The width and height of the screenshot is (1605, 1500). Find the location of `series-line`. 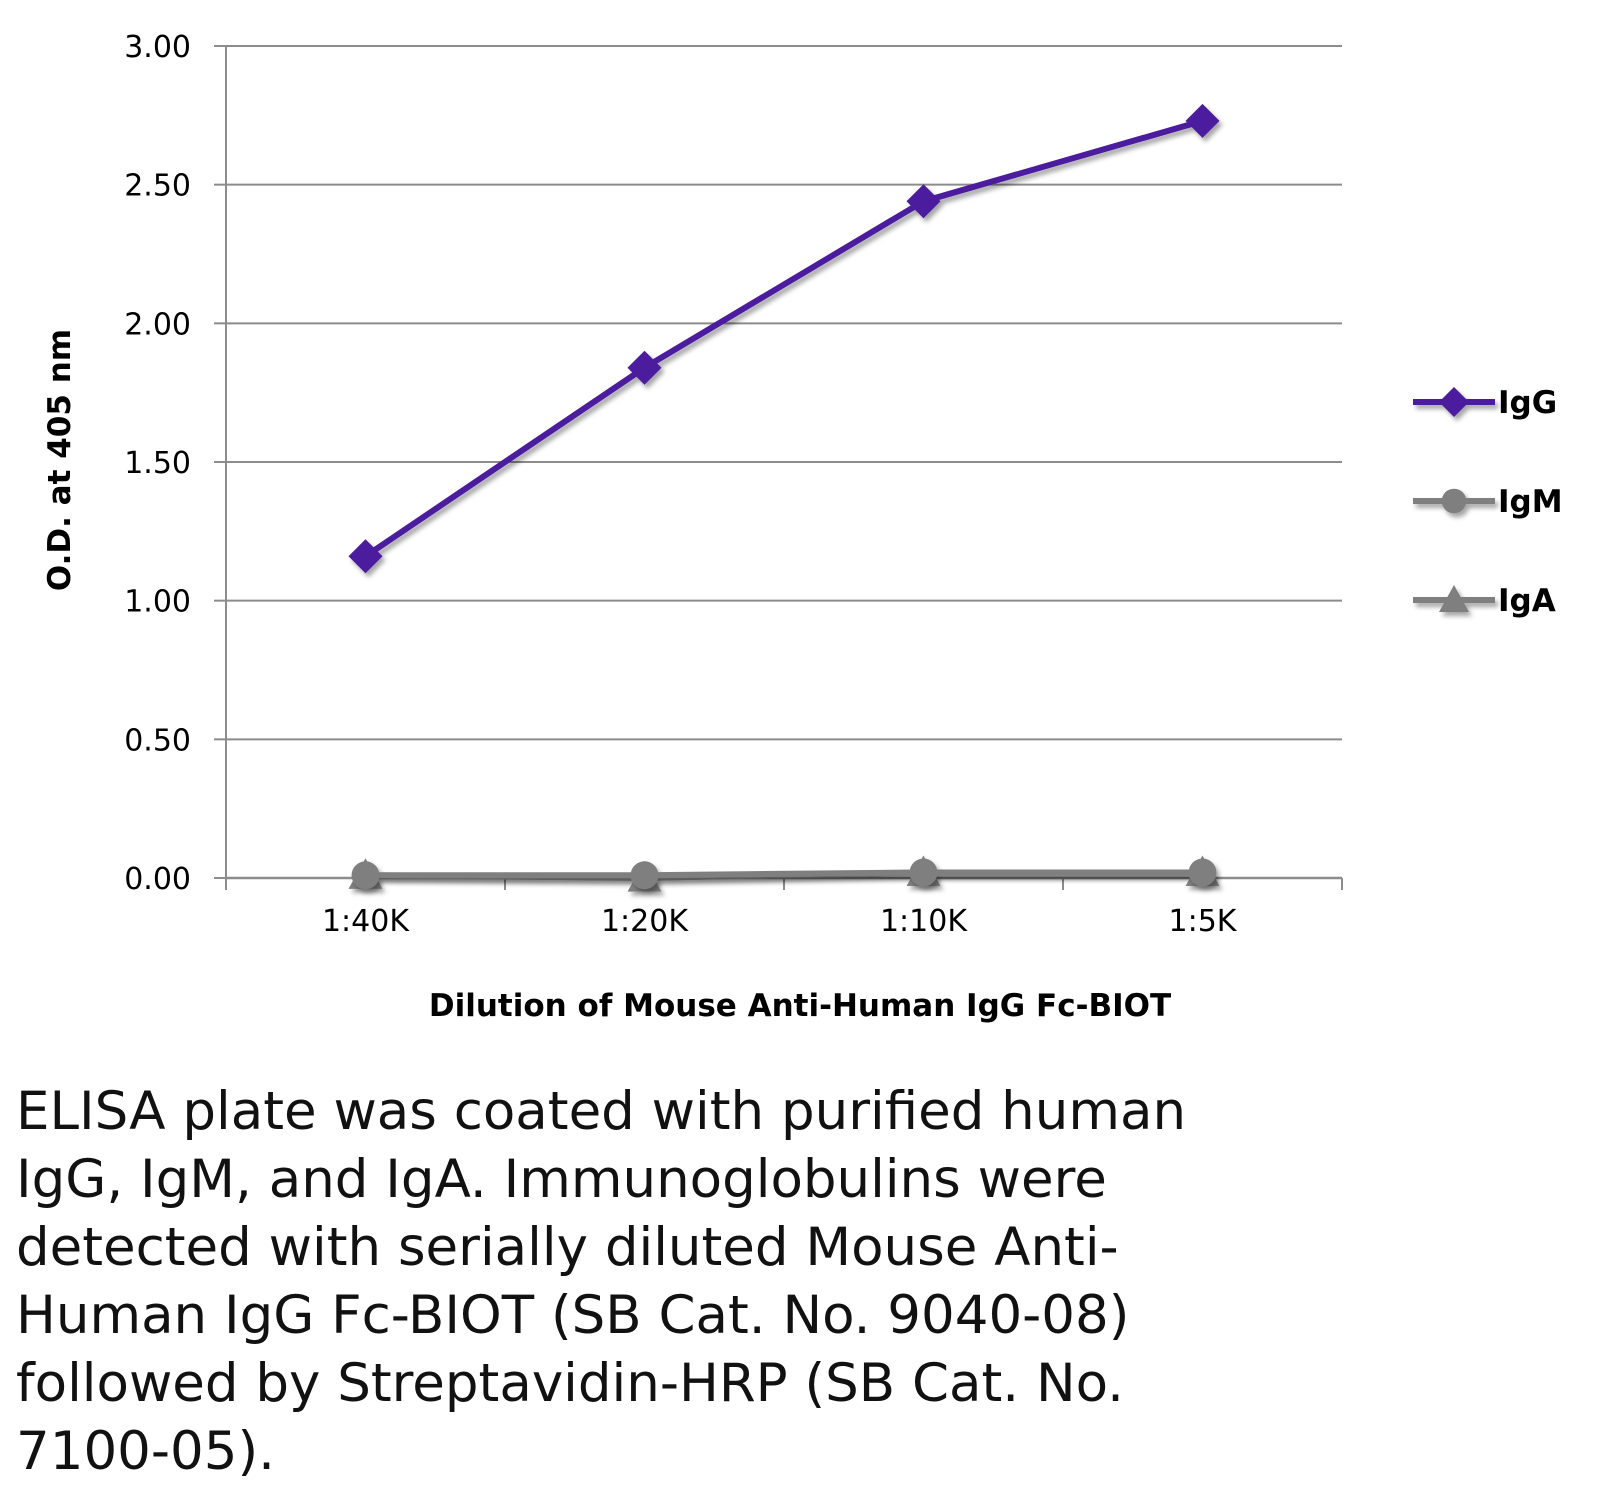

series-line is located at coordinates (784, 874).